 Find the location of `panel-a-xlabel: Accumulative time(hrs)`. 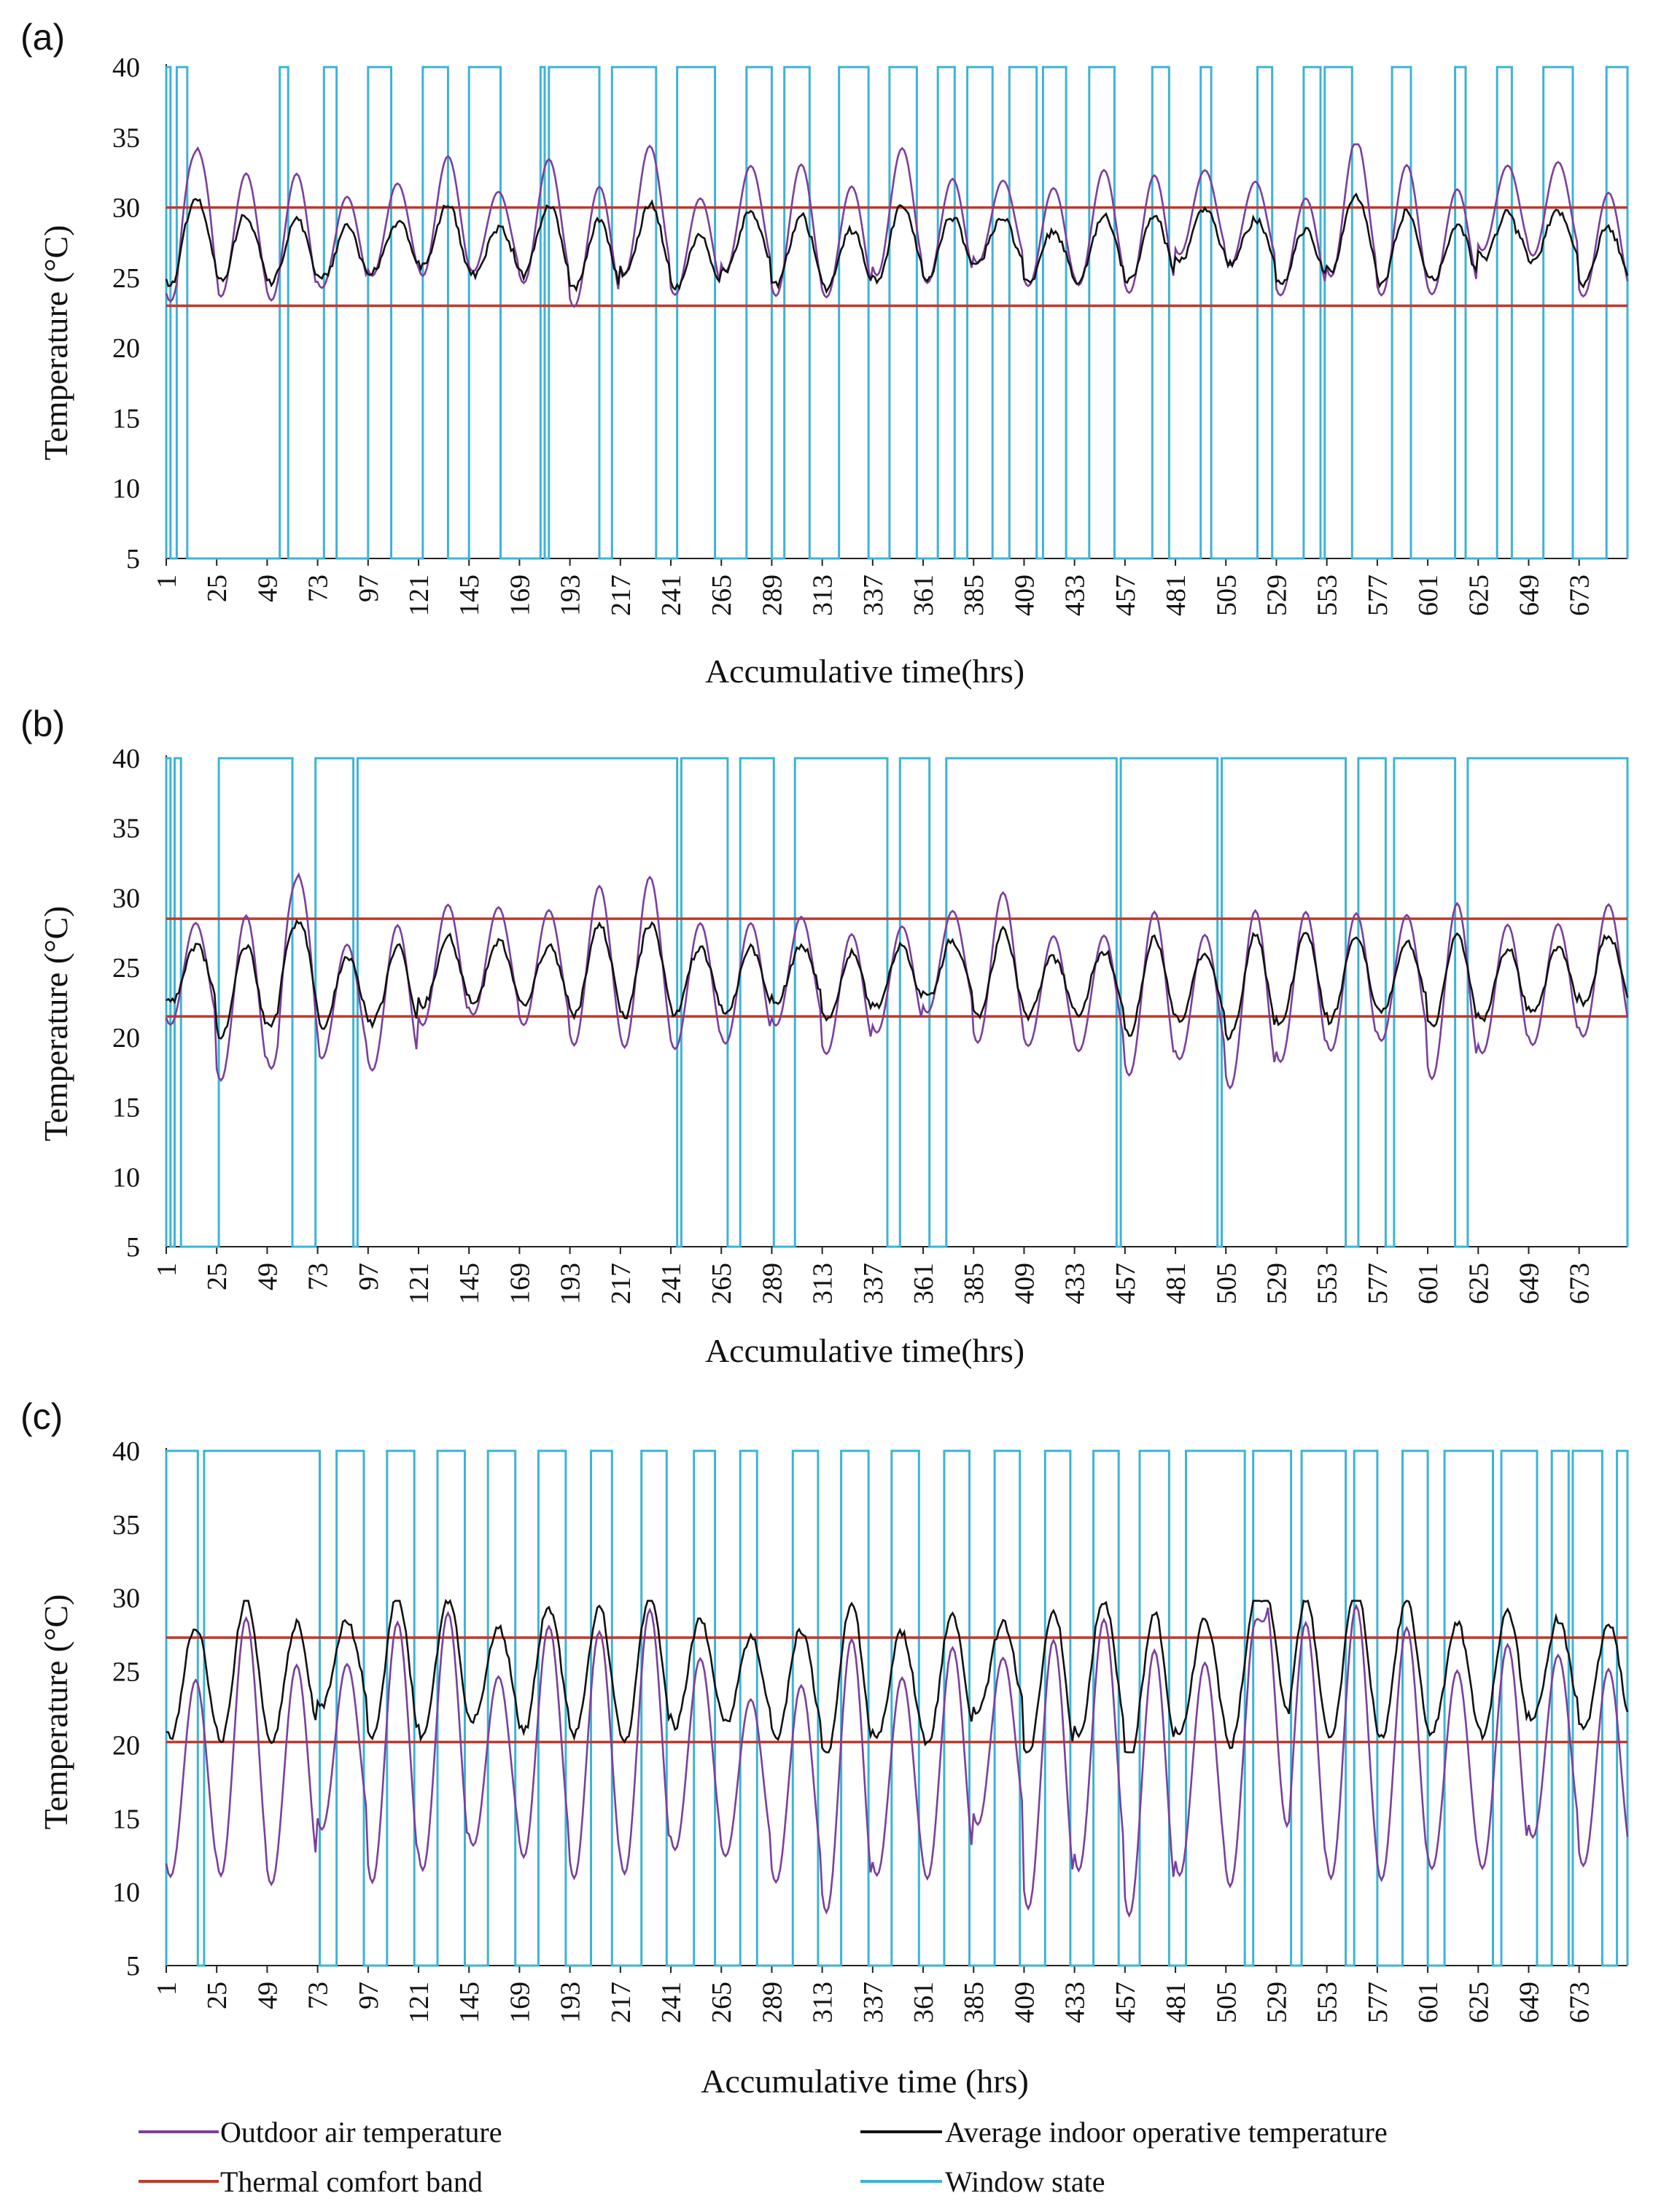

panel-a-xlabel: Accumulative time(hrs) is located at coordinates (864, 671).